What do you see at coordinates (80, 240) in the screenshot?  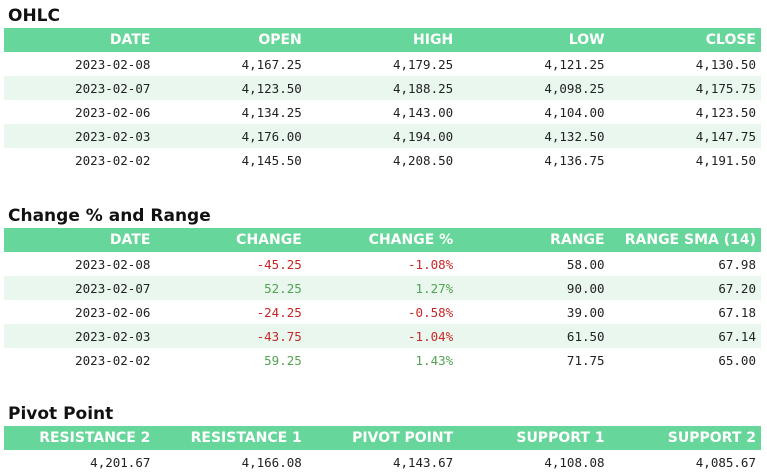 I see `change-header-date: DATE` at bounding box center [80, 240].